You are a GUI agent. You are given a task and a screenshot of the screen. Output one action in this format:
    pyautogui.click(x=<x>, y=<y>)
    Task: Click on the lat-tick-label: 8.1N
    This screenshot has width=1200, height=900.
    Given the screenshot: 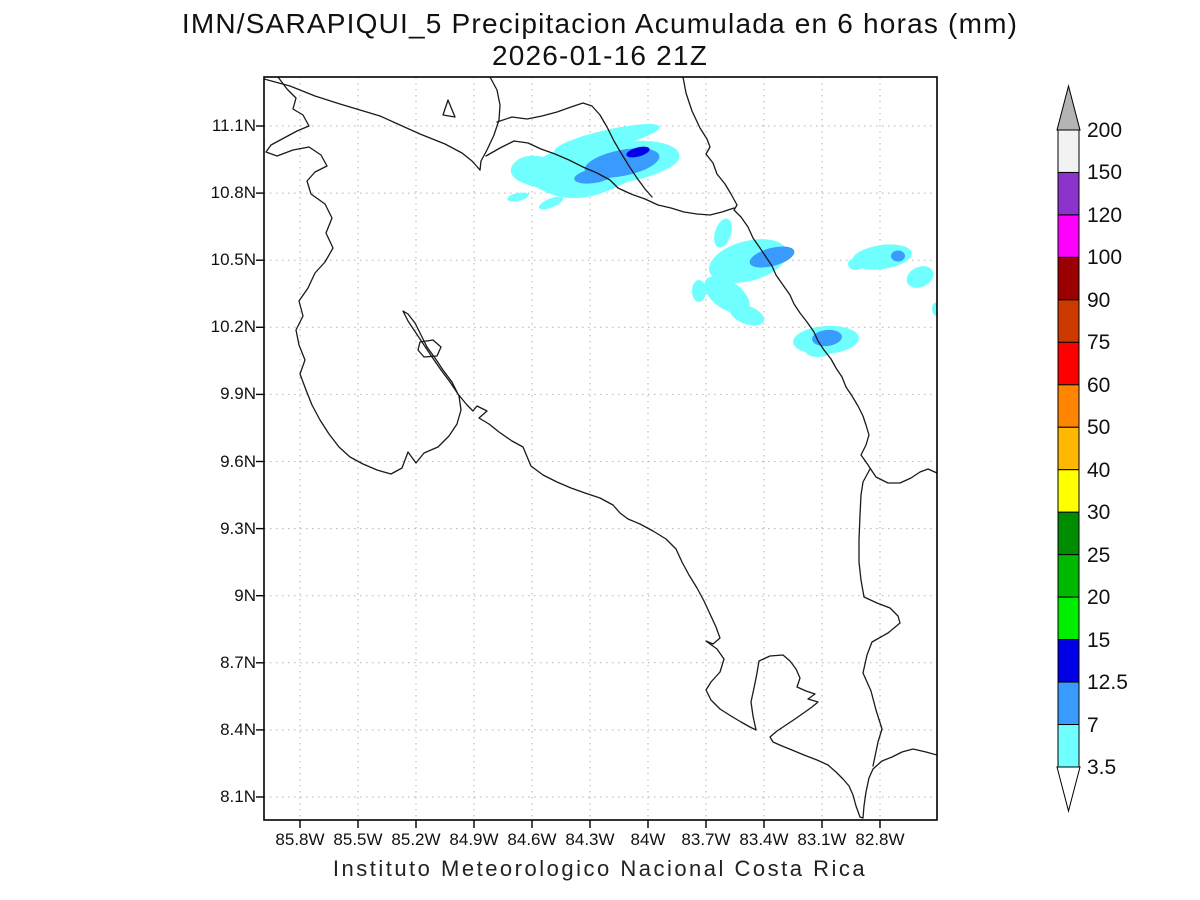 What is the action you would take?
    pyautogui.click(x=238, y=796)
    